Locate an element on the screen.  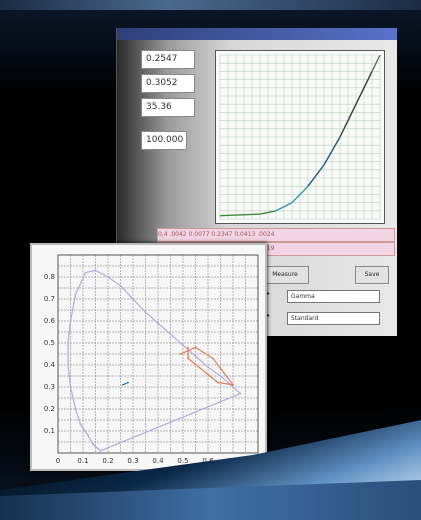
value-field-4: 100.000 is located at coordinates (164, 140).